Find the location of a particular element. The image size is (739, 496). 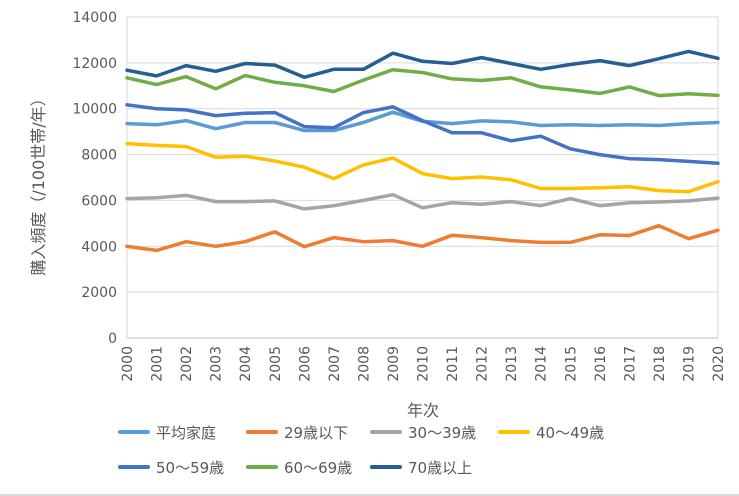

x-tick-label: 2003 is located at coordinates (217, 364).